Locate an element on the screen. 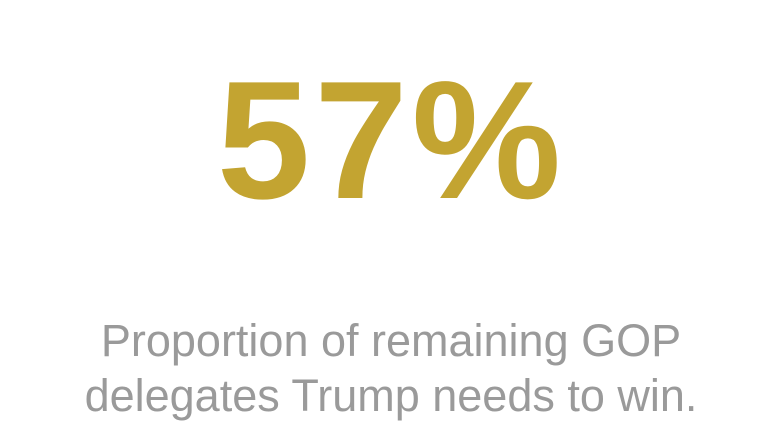  caption-line: delegates Trump needs to win. is located at coordinates (391, 395).